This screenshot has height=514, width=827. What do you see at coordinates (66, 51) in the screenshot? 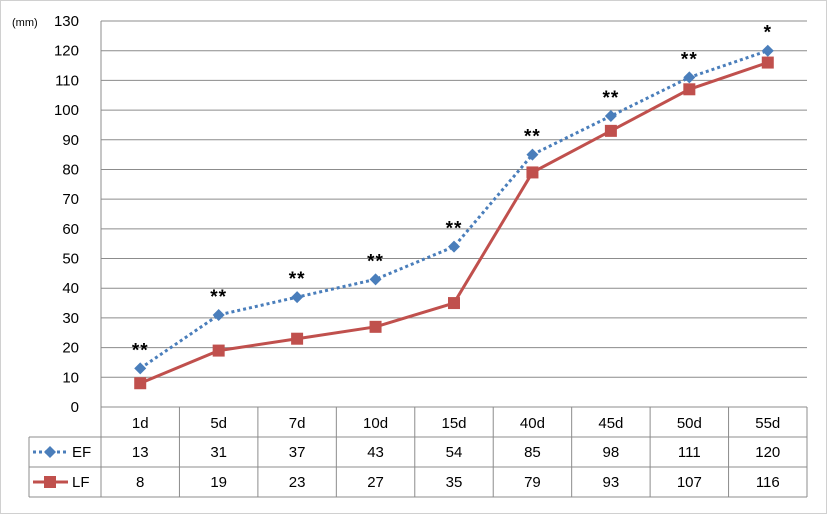
I see `y-tick-label: 120` at bounding box center [66, 51].